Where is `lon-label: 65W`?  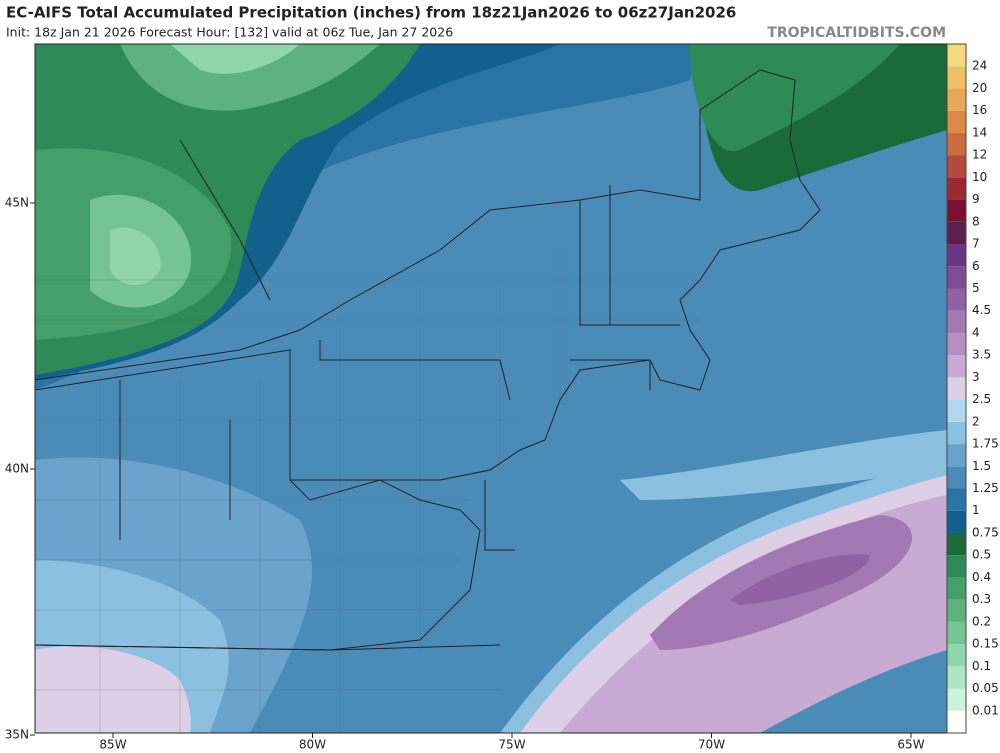
lon-label: 65W is located at coordinates (910, 745).